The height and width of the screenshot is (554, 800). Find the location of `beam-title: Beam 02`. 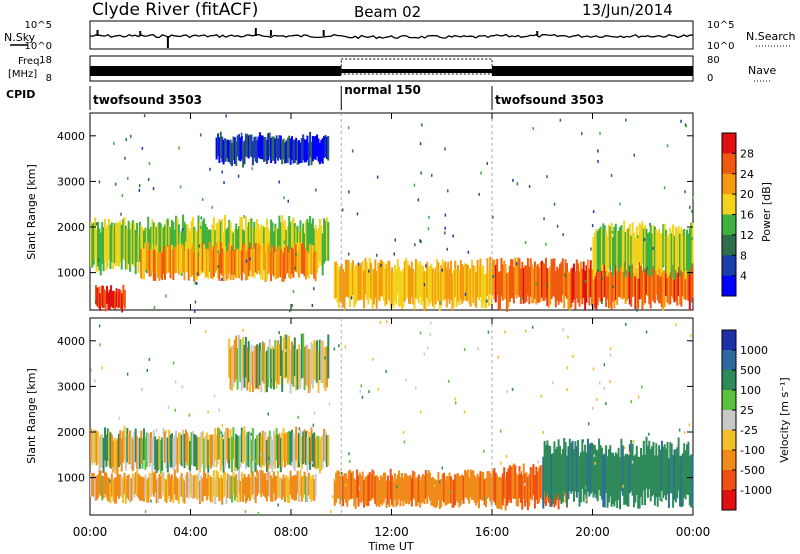

beam-title: Beam 02 is located at coordinates (387, 12).